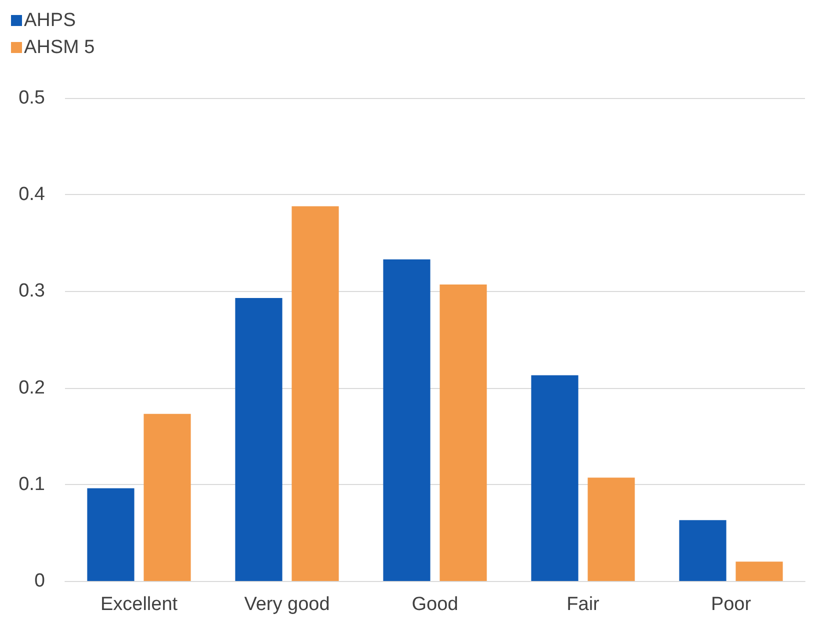 Image resolution: width=819 pixels, height=623 pixels. I want to click on legend-label: AHPS, so click(50, 20).